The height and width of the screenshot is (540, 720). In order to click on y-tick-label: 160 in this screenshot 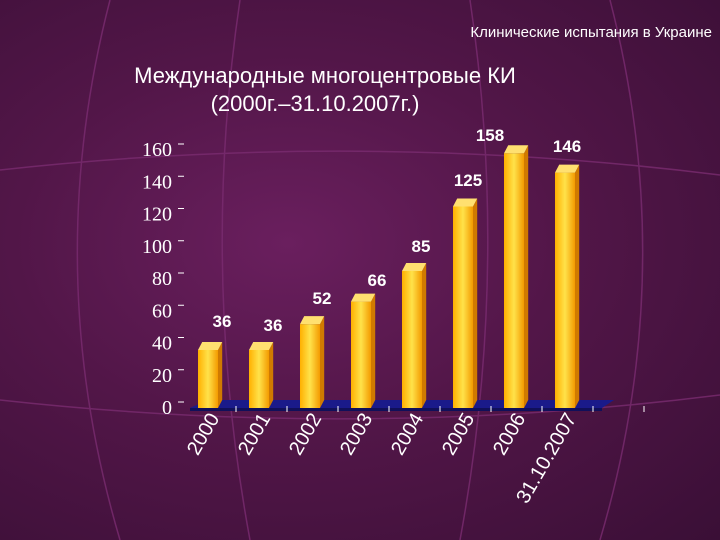, I will do `click(157, 150)`.